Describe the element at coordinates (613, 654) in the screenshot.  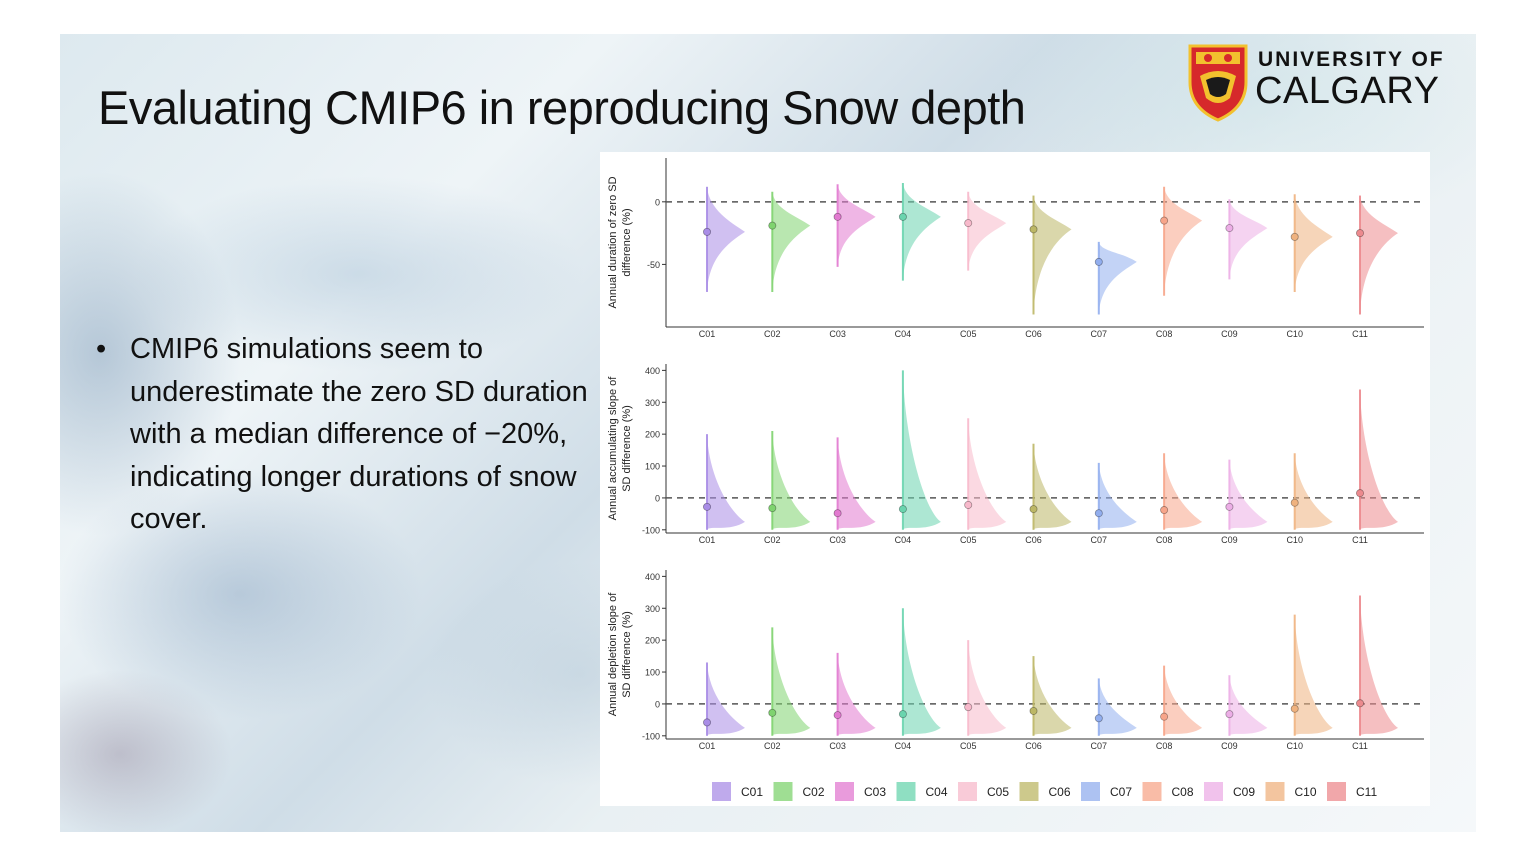
I see `y-axis-label: Annual depletion slope of` at that location.